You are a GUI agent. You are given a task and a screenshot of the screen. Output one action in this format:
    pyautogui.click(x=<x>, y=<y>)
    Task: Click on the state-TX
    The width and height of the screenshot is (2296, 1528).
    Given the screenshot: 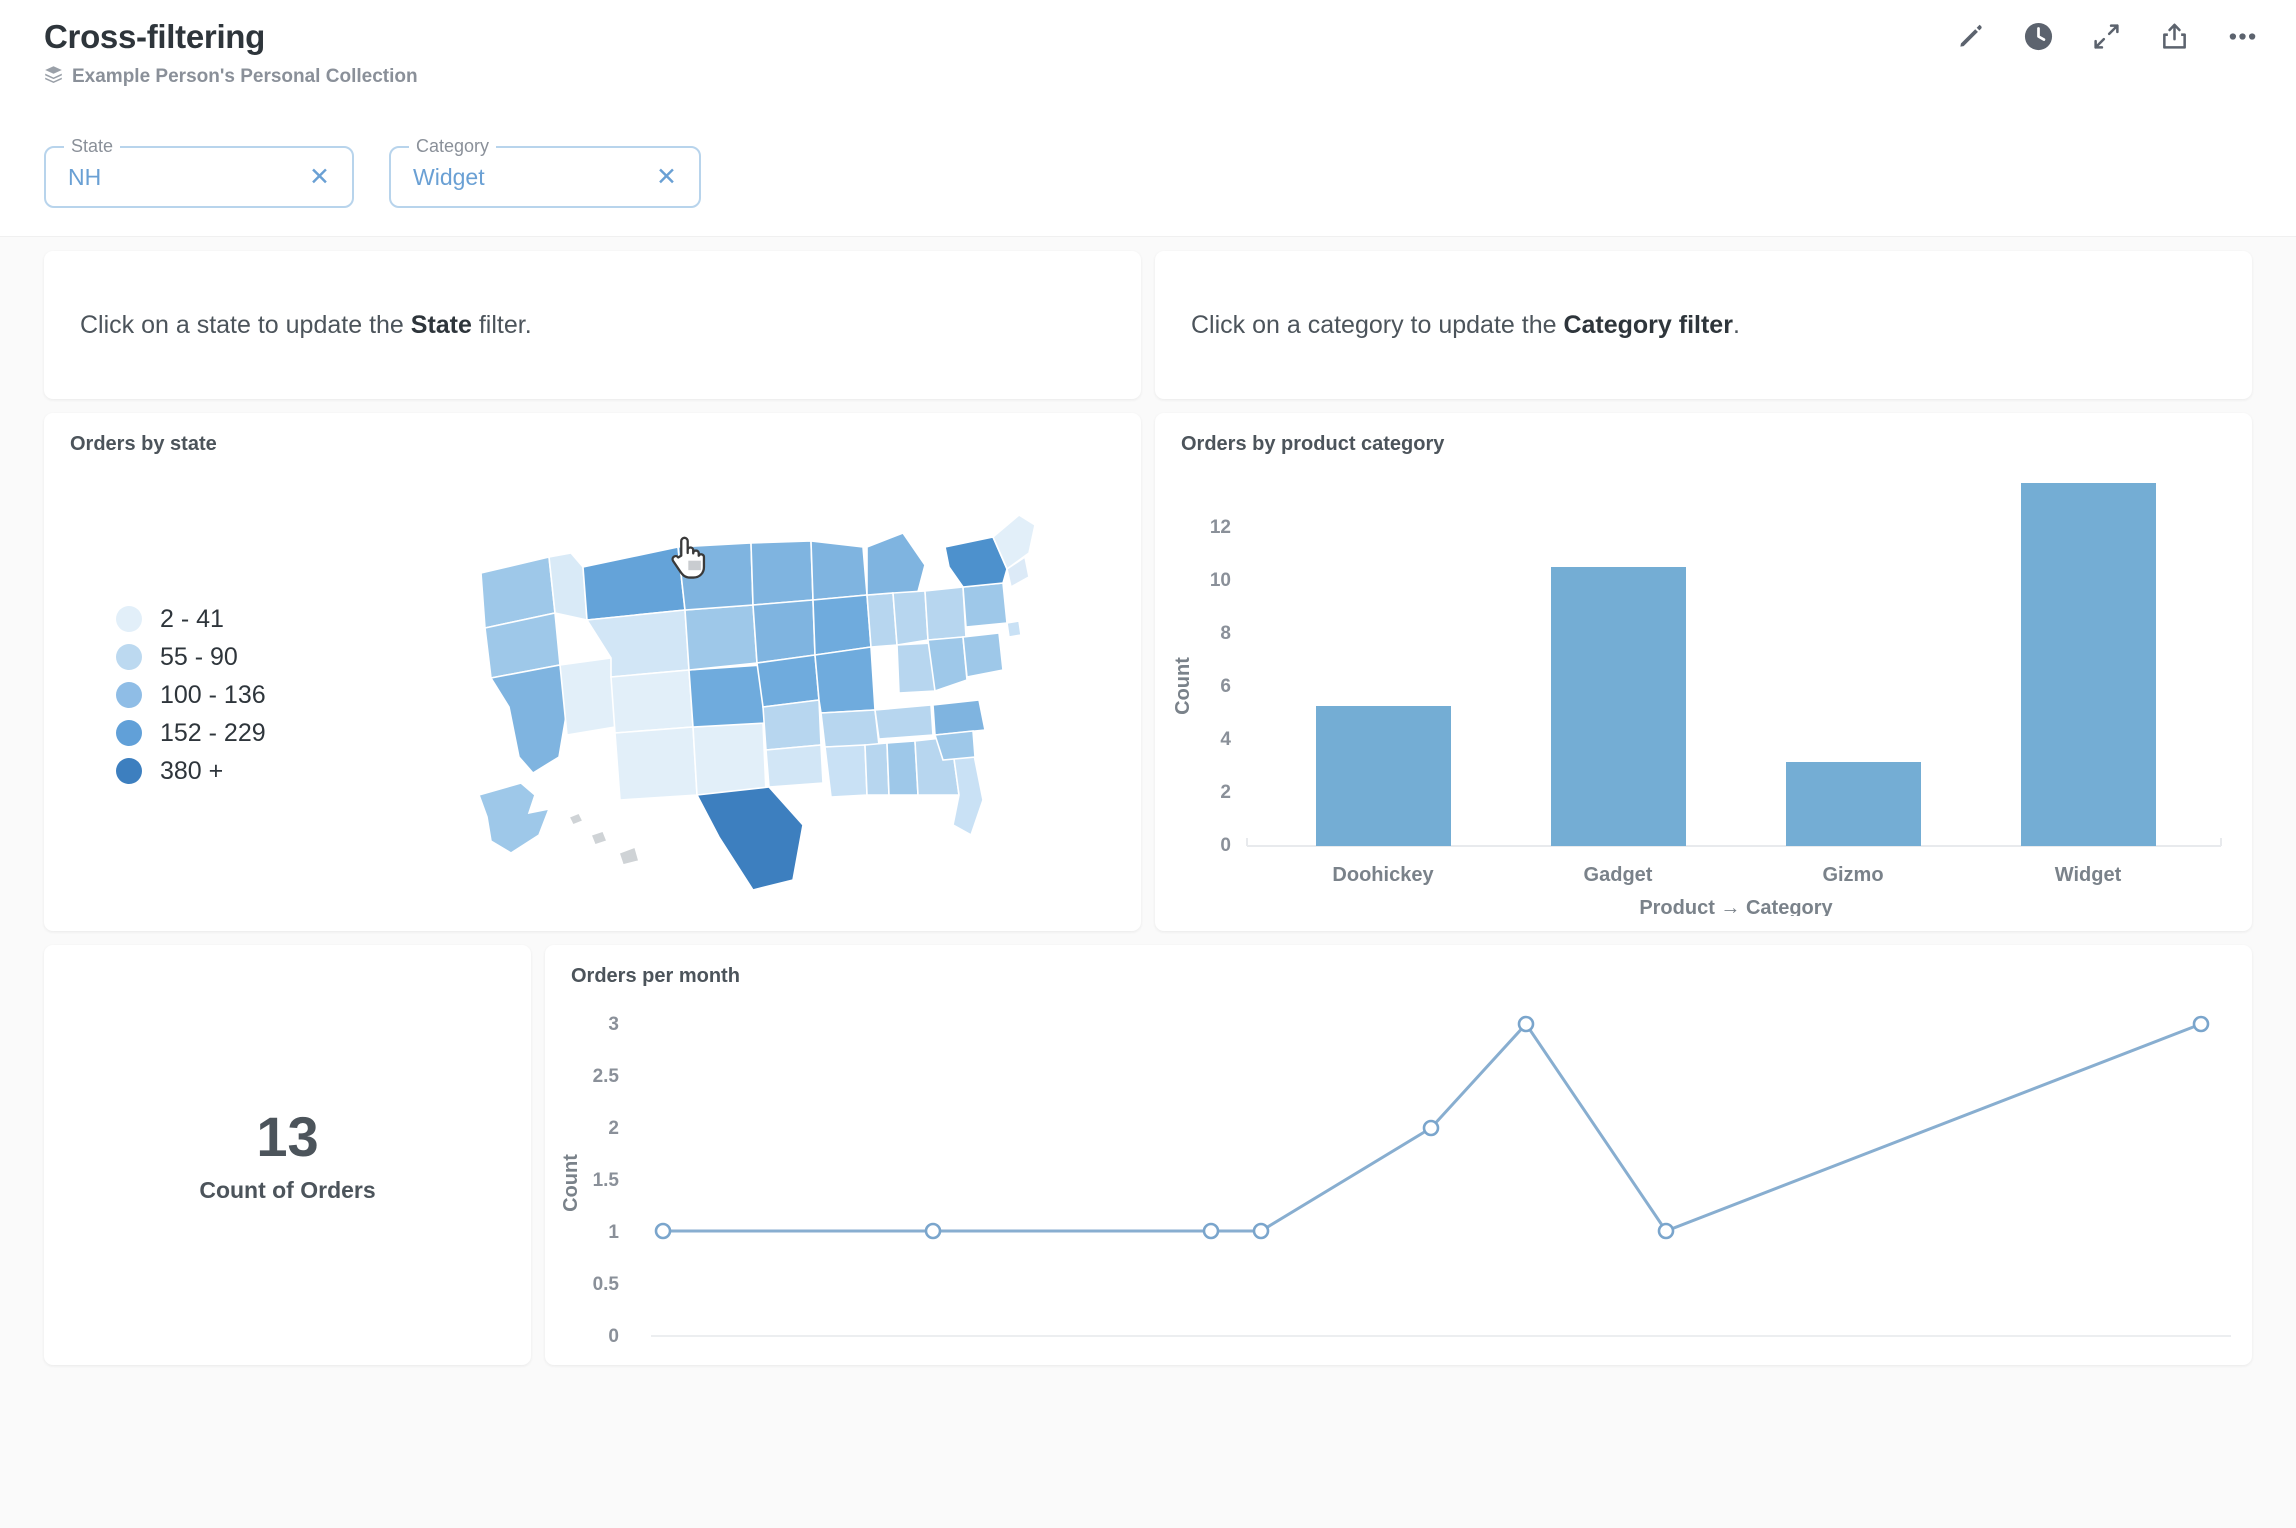 What is the action you would take?
    pyautogui.click(x=749, y=838)
    